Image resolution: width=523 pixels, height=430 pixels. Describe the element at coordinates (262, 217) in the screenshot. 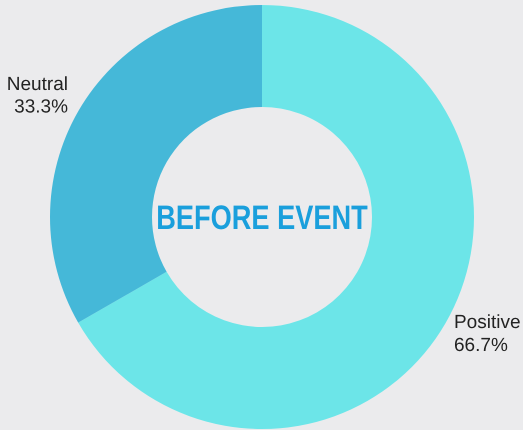

I see `text: BEFORE EVENT` at that location.